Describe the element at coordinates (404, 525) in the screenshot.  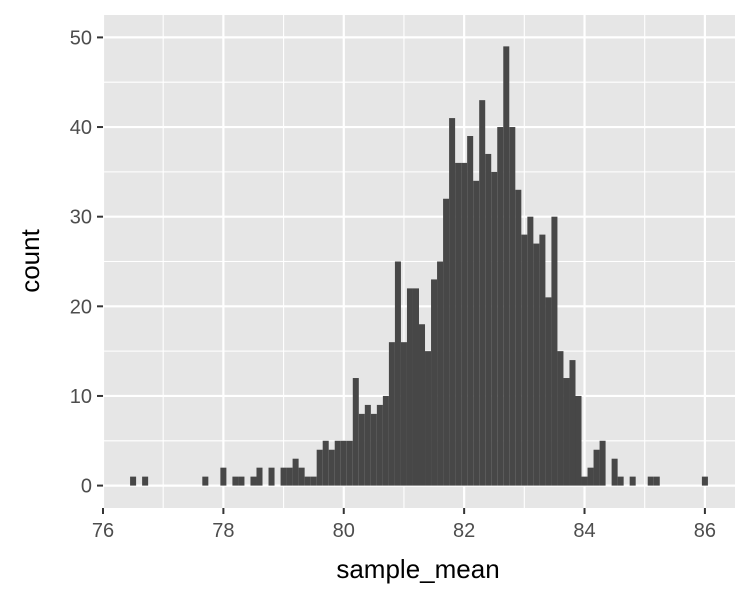
I see `x-axis: 76 78 80 82 84 86` at that location.